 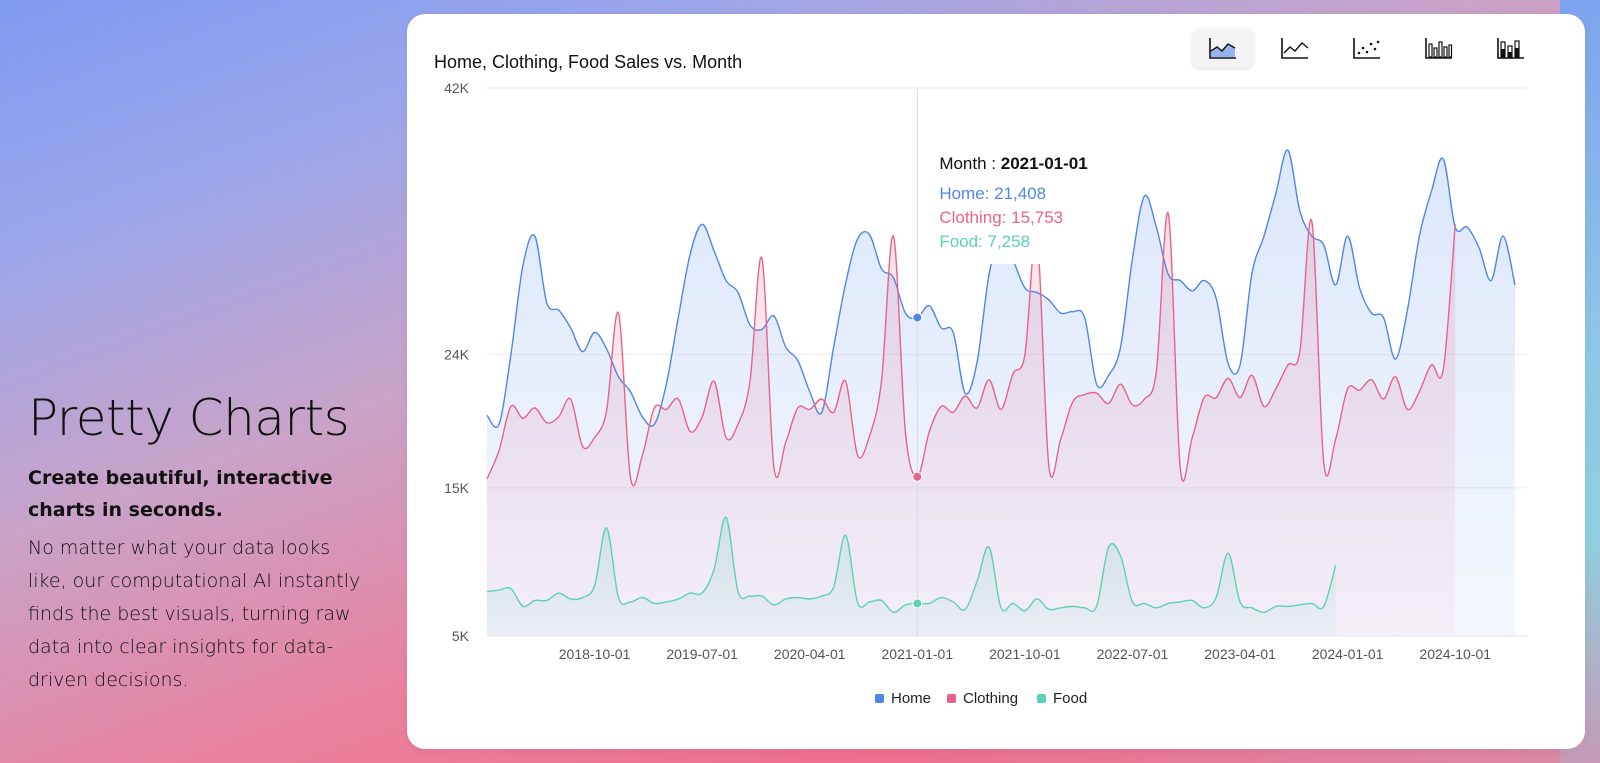 I want to click on x-tick-label: 2019-07-01, so click(x=702, y=654).